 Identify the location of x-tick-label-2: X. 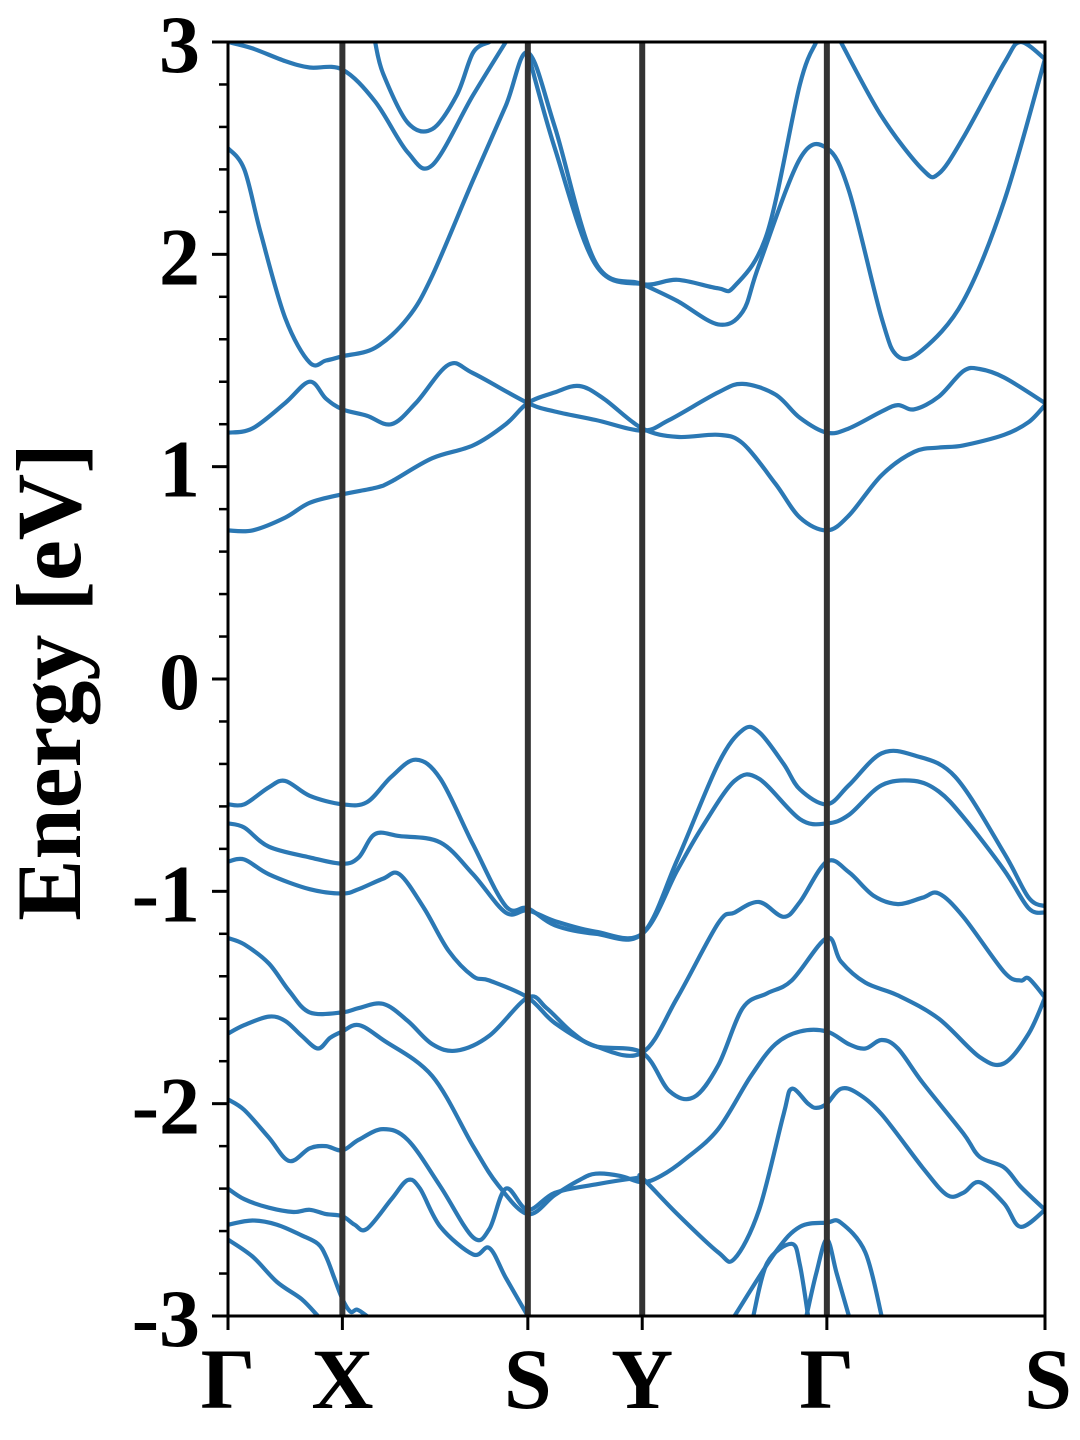
(342, 1379).